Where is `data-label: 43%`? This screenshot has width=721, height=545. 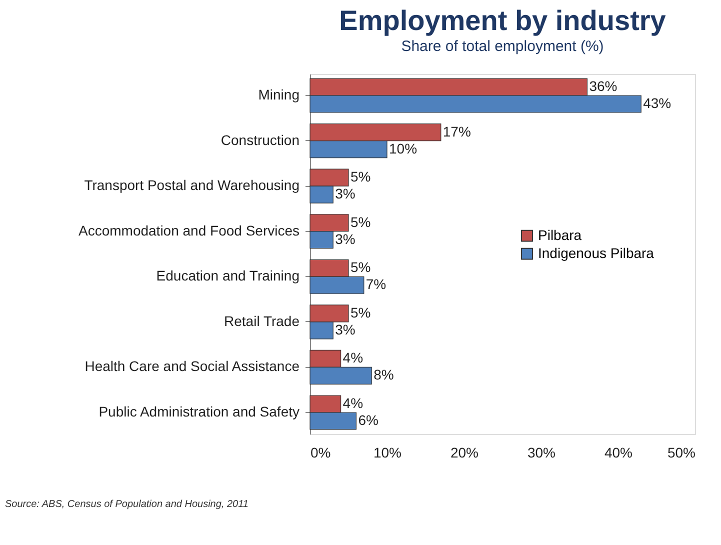 data-label: 43% is located at coordinates (657, 103).